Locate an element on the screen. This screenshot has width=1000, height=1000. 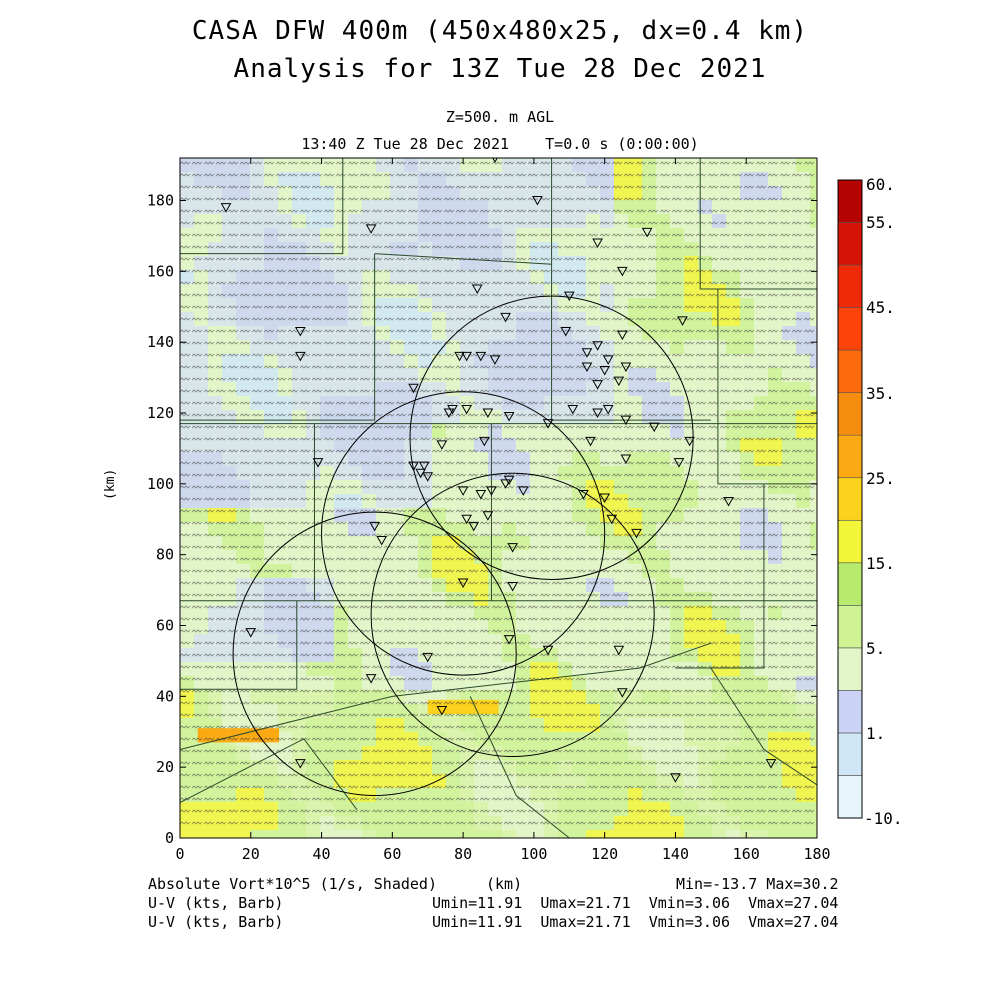
chart-subtitle: Analysis for 13Z Tue 28 Dec 2021 is located at coordinates (500, 69).